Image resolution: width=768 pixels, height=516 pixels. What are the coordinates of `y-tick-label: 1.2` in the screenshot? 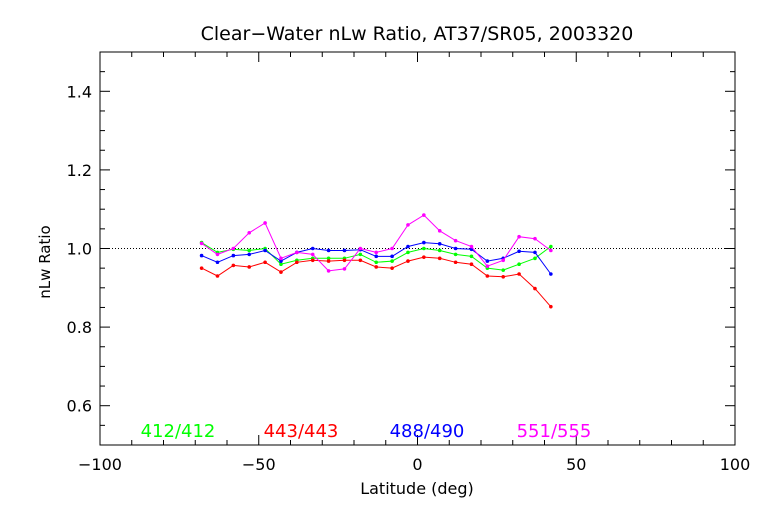 It's located at (79, 170).